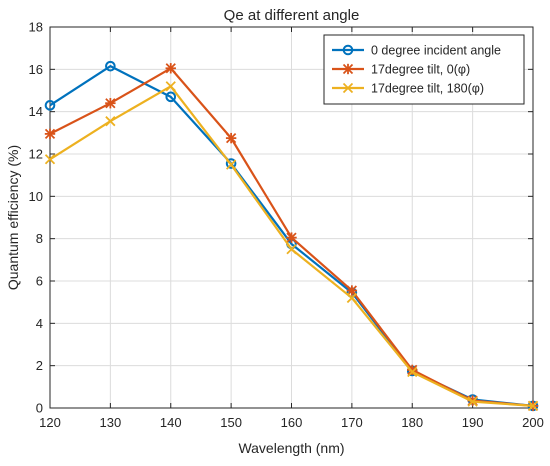 This screenshot has width=550, height=466. Describe the element at coordinates (36, 154) in the screenshot. I see `y-tick-label: 12` at that location.